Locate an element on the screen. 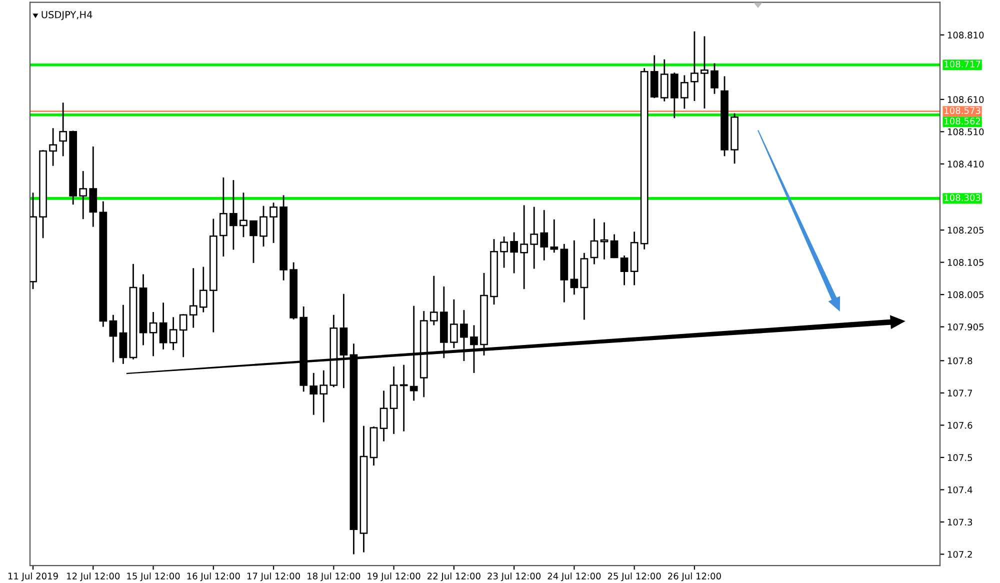 Image resolution: width=1000 pixels, height=583 pixels. x-tick-label: 26 Jul 12:00 is located at coordinates (694, 577).